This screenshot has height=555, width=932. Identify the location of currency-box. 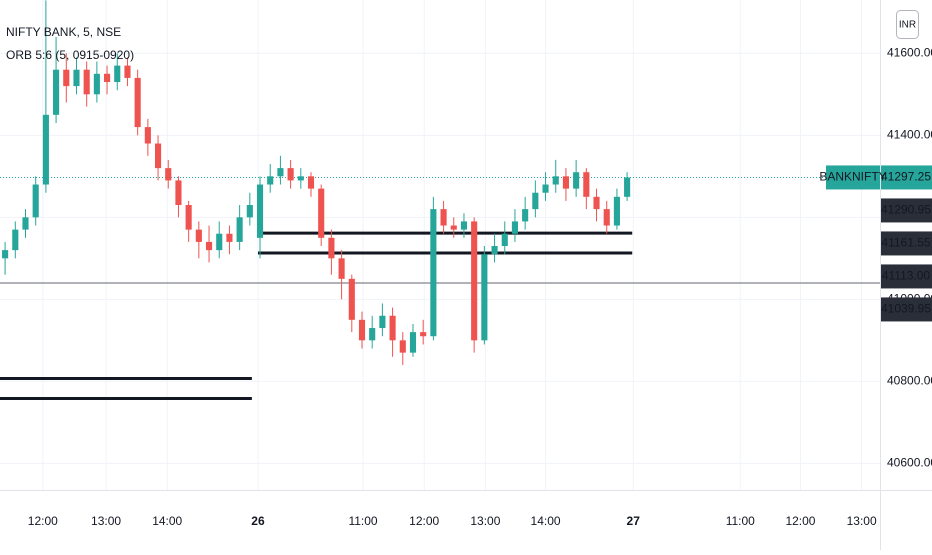
(907, 24).